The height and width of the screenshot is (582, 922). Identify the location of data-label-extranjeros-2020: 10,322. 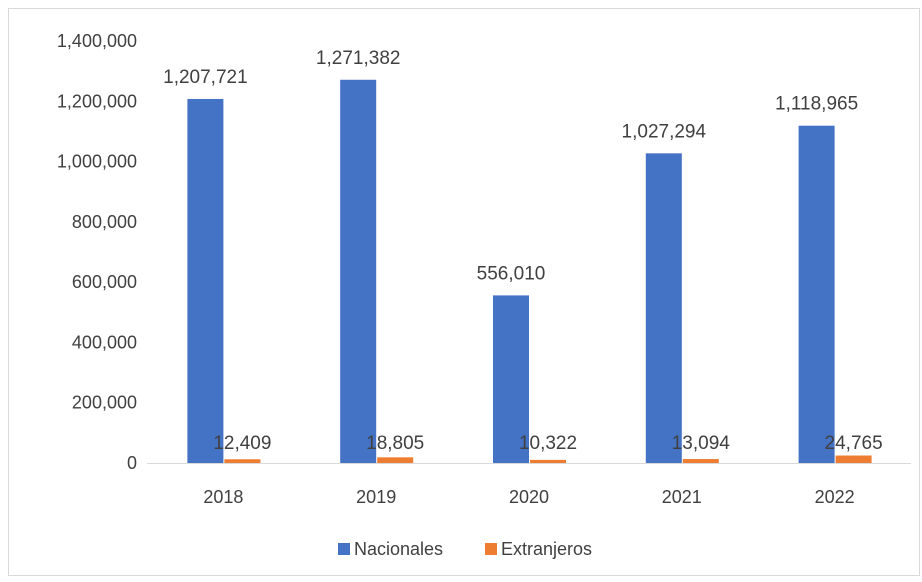
(548, 443).